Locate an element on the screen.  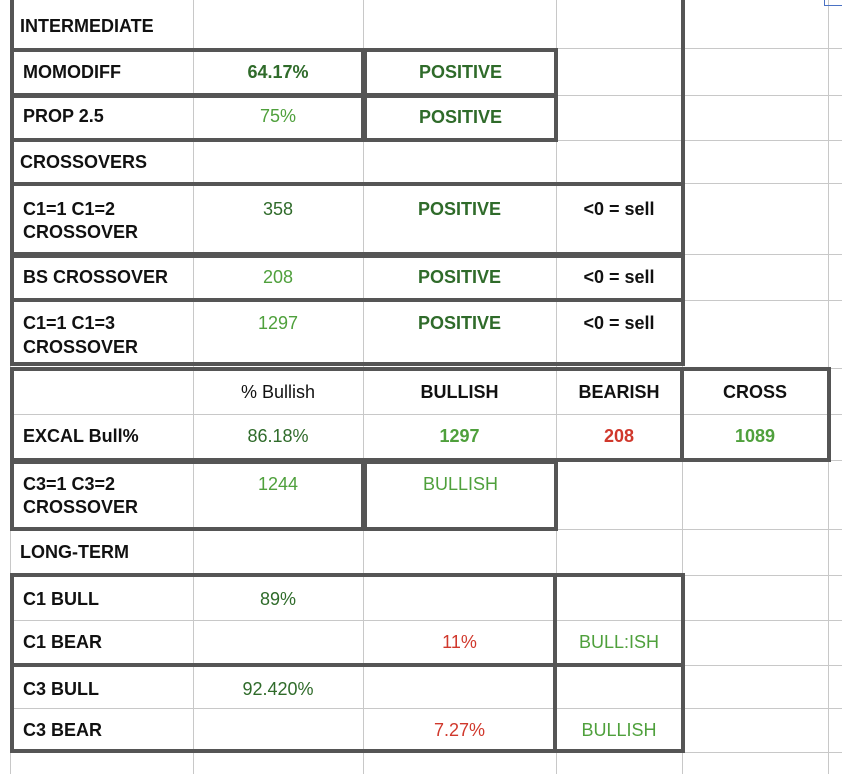
excal-header-pct: % Bullish is located at coordinates (278, 392).